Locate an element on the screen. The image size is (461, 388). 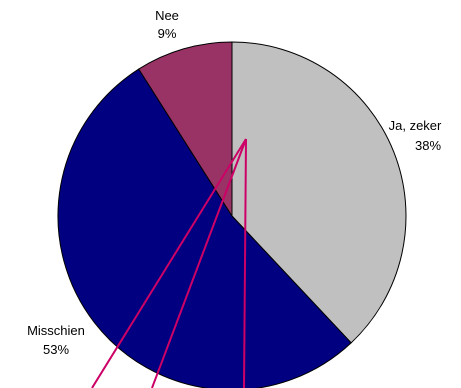
slice-value-misschien: 53% is located at coordinates (56, 349).